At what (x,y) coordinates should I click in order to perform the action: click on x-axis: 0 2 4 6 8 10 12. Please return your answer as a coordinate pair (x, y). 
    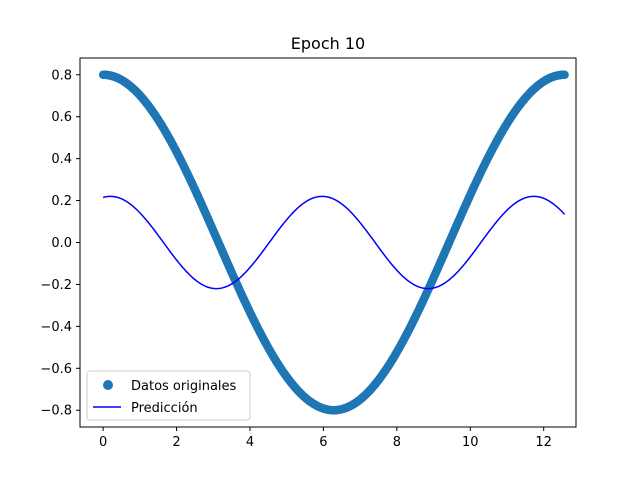
    Looking at the image, I should click on (325, 438).